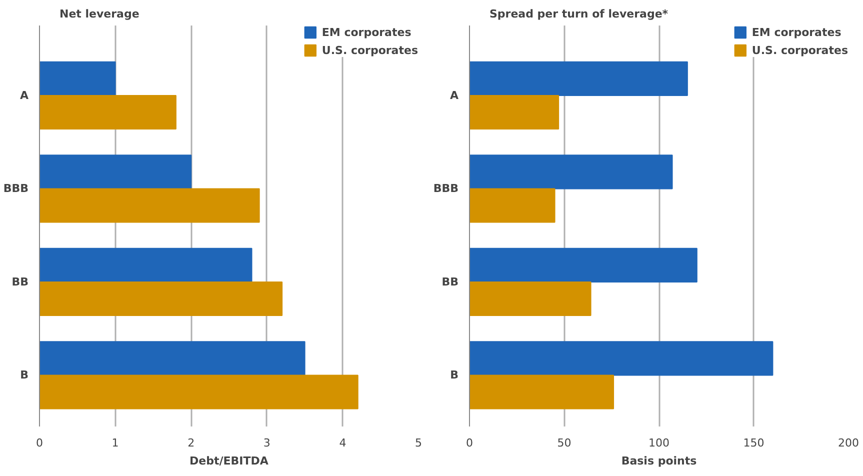  Describe the element at coordinates (115, 443) in the screenshot. I see `x-tick-label: 1` at that location.